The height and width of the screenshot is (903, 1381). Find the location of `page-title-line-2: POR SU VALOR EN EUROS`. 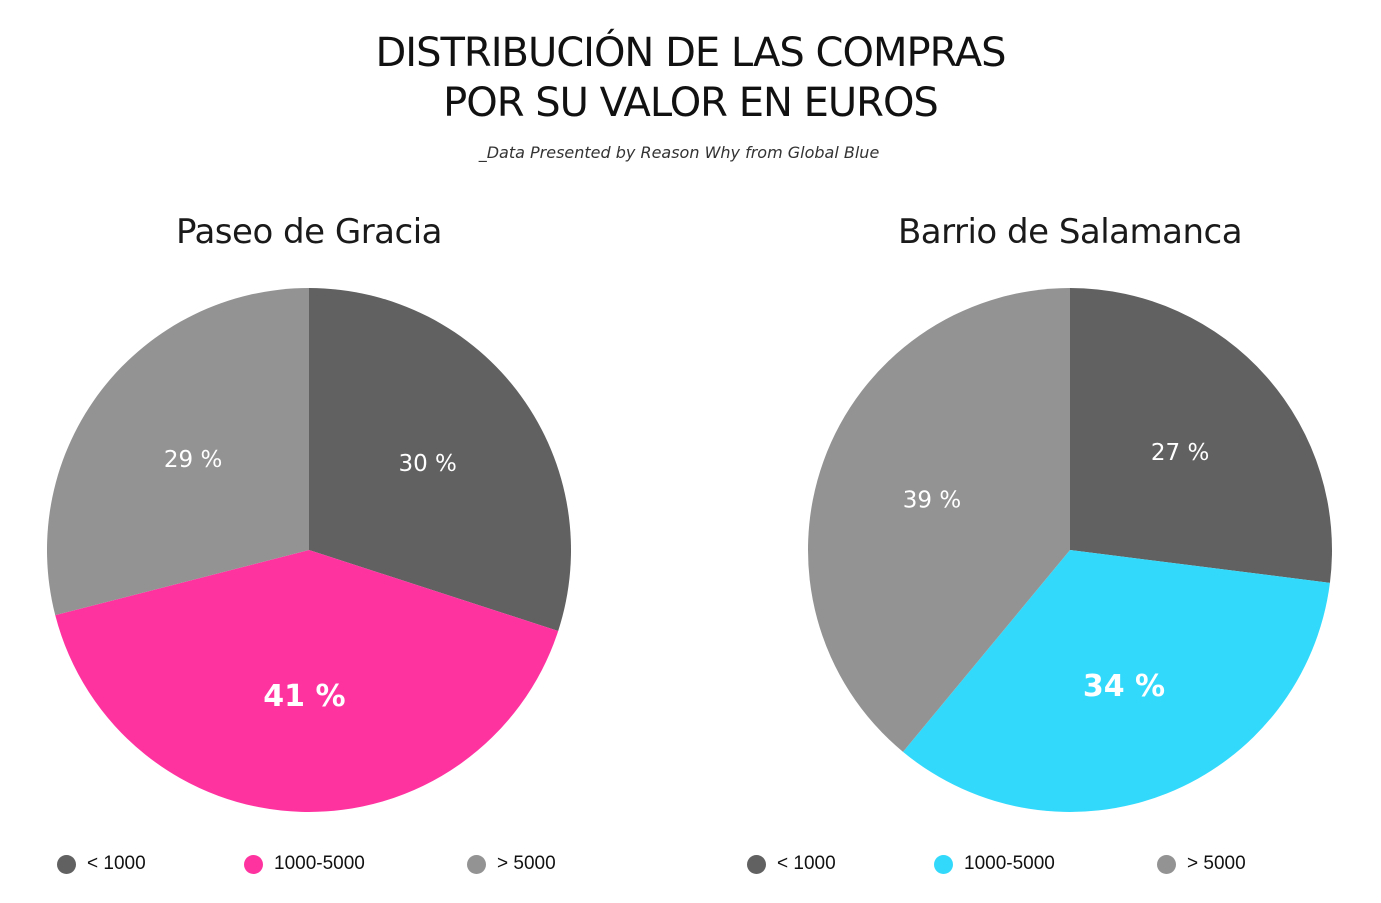

page-title-line-2: POR SU VALOR EN EUROS is located at coordinates (691, 103).